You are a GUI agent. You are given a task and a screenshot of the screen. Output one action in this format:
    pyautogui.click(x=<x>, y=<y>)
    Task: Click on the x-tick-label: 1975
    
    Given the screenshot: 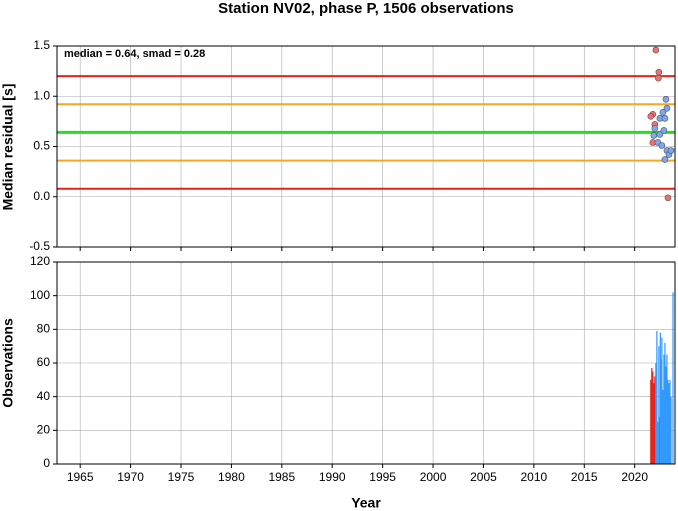 What is the action you would take?
    pyautogui.click(x=181, y=477)
    